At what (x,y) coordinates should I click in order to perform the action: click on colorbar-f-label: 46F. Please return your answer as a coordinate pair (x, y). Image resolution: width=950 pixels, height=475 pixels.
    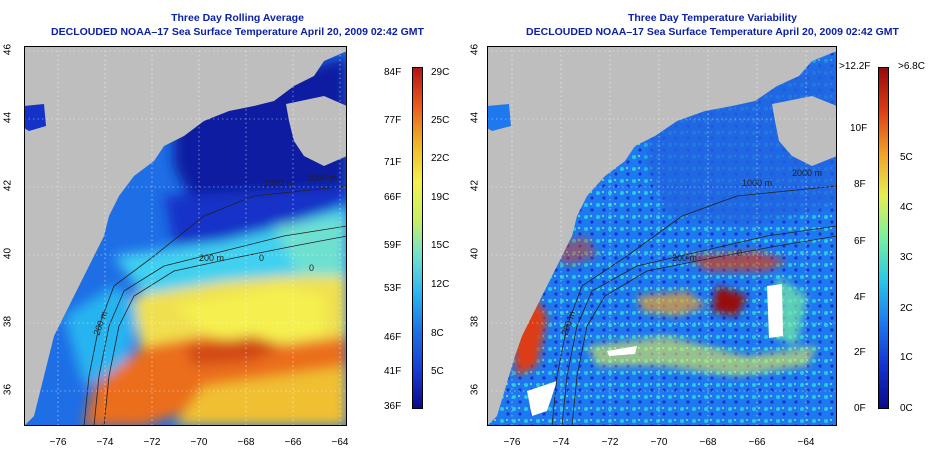
    Looking at the image, I should click on (393, 337).